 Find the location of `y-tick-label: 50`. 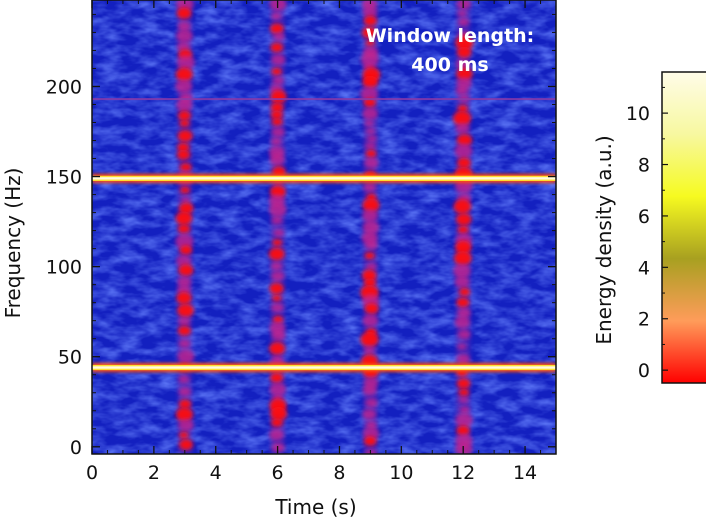

y-tick-label: 50 is located at coordinates (70, 358).